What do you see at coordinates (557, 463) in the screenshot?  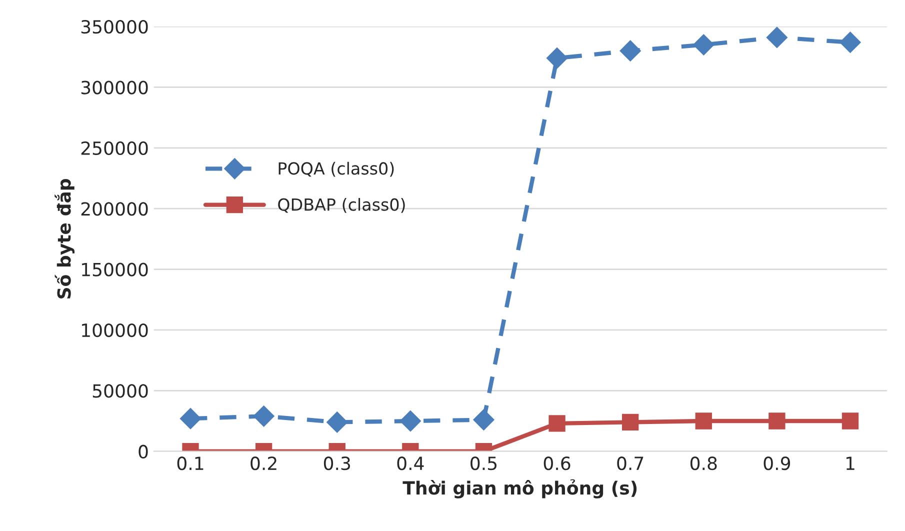 I see `x-tick-label: 0.6` at bounding box center [557, 463].